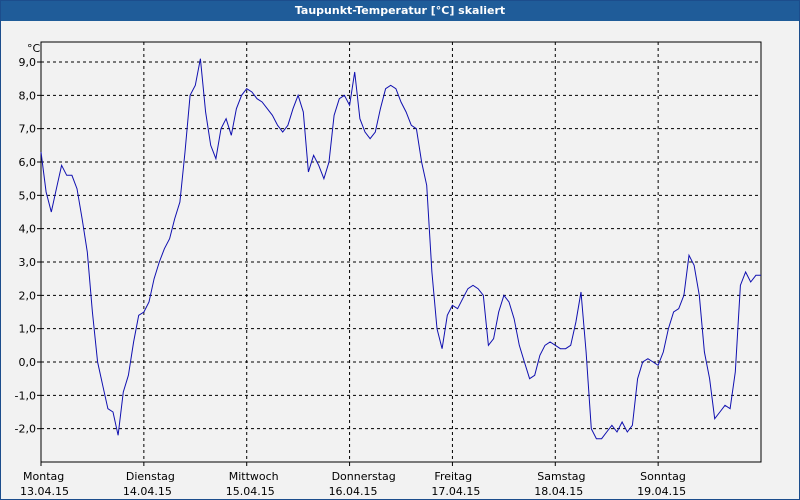  I want to click on x-tick-label-date: 18.04.15, so click(558, 491).